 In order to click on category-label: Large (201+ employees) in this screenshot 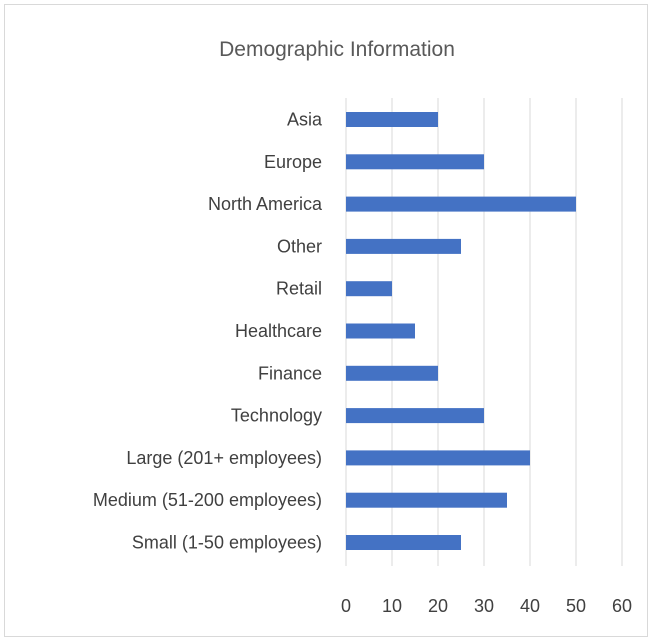, I will do `click(224, 458)`.